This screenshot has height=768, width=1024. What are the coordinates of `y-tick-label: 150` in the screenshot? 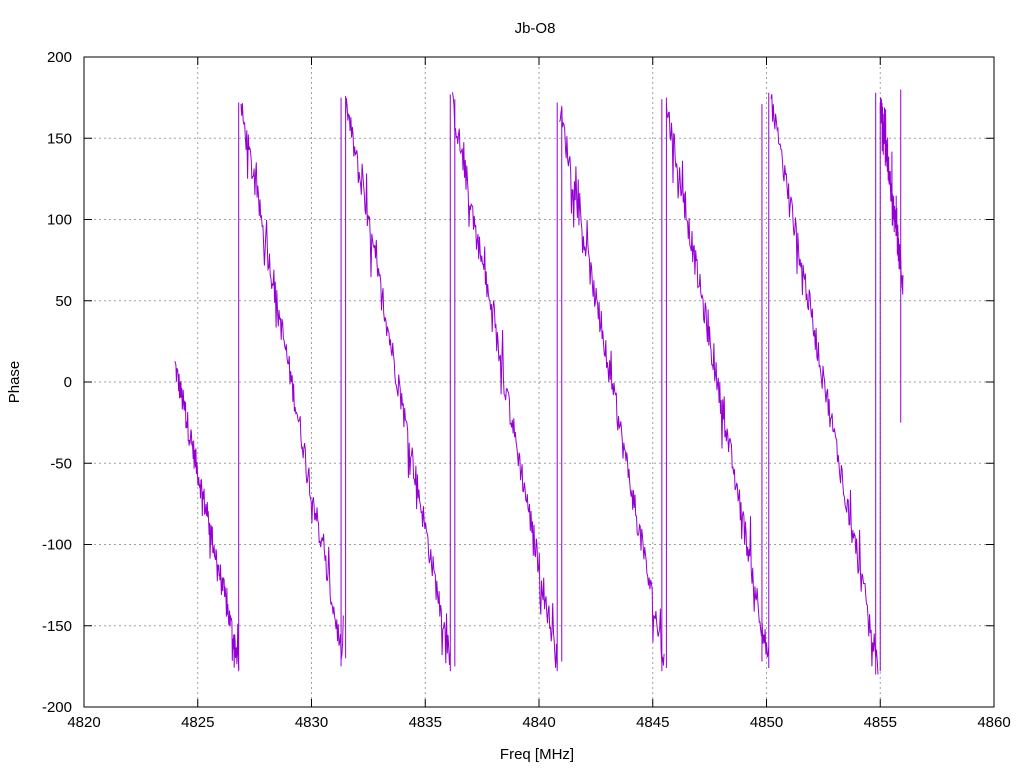 It's located at (59, 138).